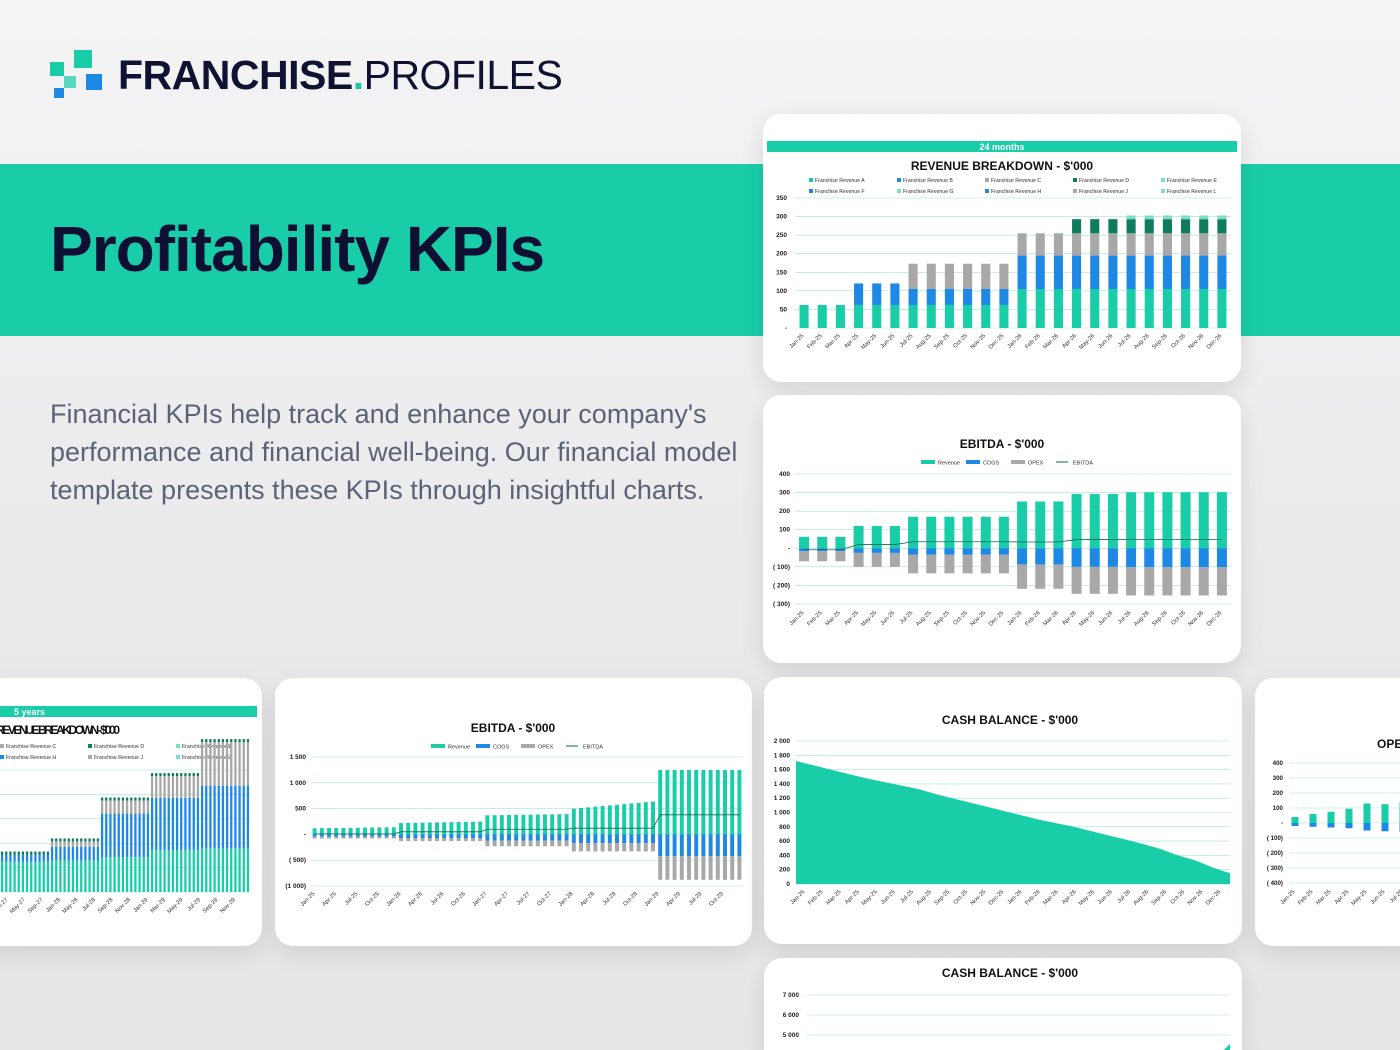  I want to click on legend-label: Franchise Revenue L, so click(1191, 192).